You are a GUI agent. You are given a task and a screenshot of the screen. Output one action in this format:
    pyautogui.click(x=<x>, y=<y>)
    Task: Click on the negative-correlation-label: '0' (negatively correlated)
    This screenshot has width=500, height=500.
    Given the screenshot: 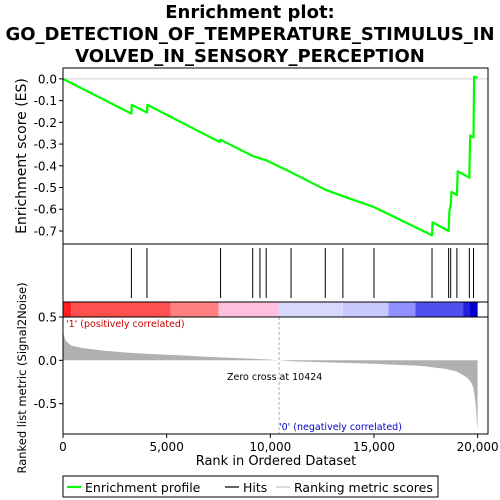 What is the action you would take?
    pyautogui.click(x=340, y=427)
    